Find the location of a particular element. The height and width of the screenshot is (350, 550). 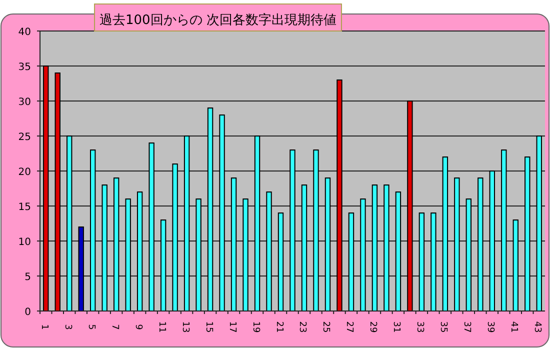

y-tick-label: 25 is located at coordinates (24, 137).